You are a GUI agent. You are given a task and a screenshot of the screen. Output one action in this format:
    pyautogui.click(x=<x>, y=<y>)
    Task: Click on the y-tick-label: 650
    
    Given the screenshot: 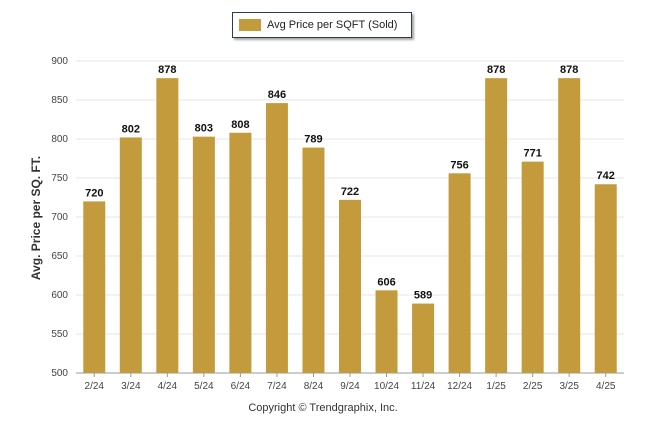 What is the action you would take?
    pyautogui.click(x=59, y=256)
    